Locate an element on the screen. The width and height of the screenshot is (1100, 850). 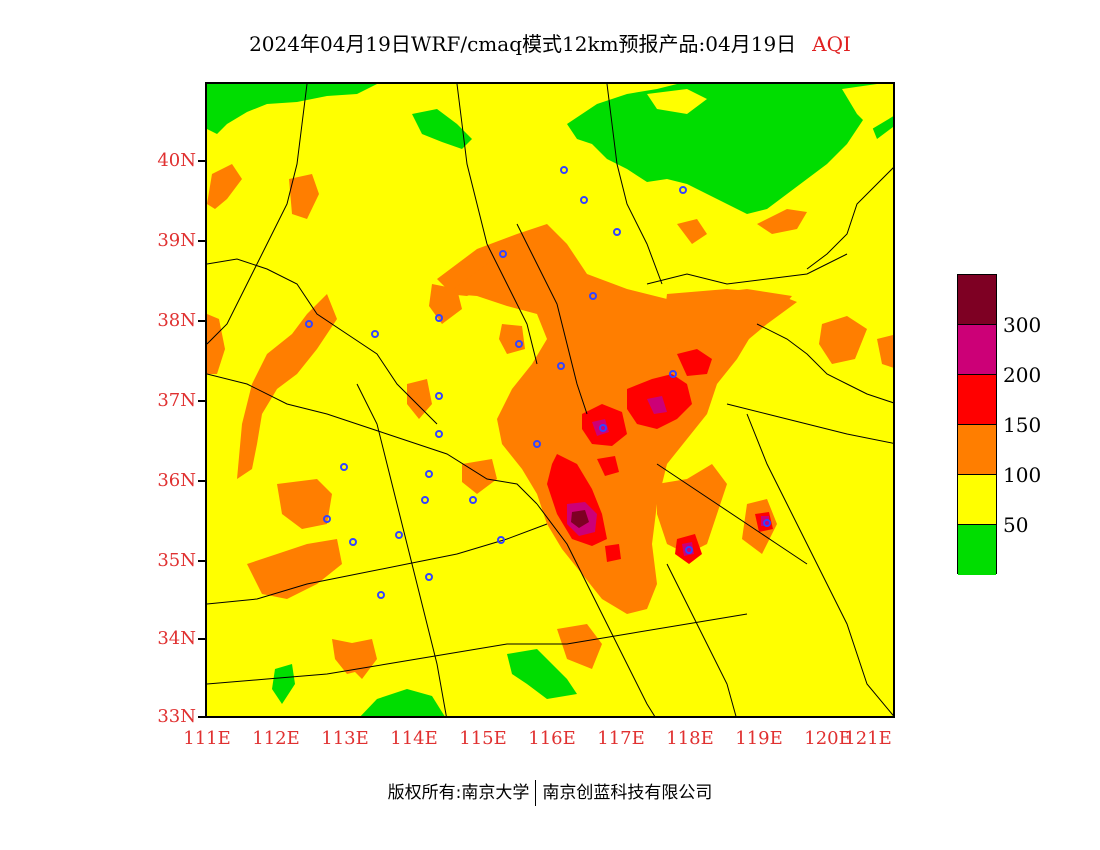
usg-patch-south-b is located at coordinates (349, 656).